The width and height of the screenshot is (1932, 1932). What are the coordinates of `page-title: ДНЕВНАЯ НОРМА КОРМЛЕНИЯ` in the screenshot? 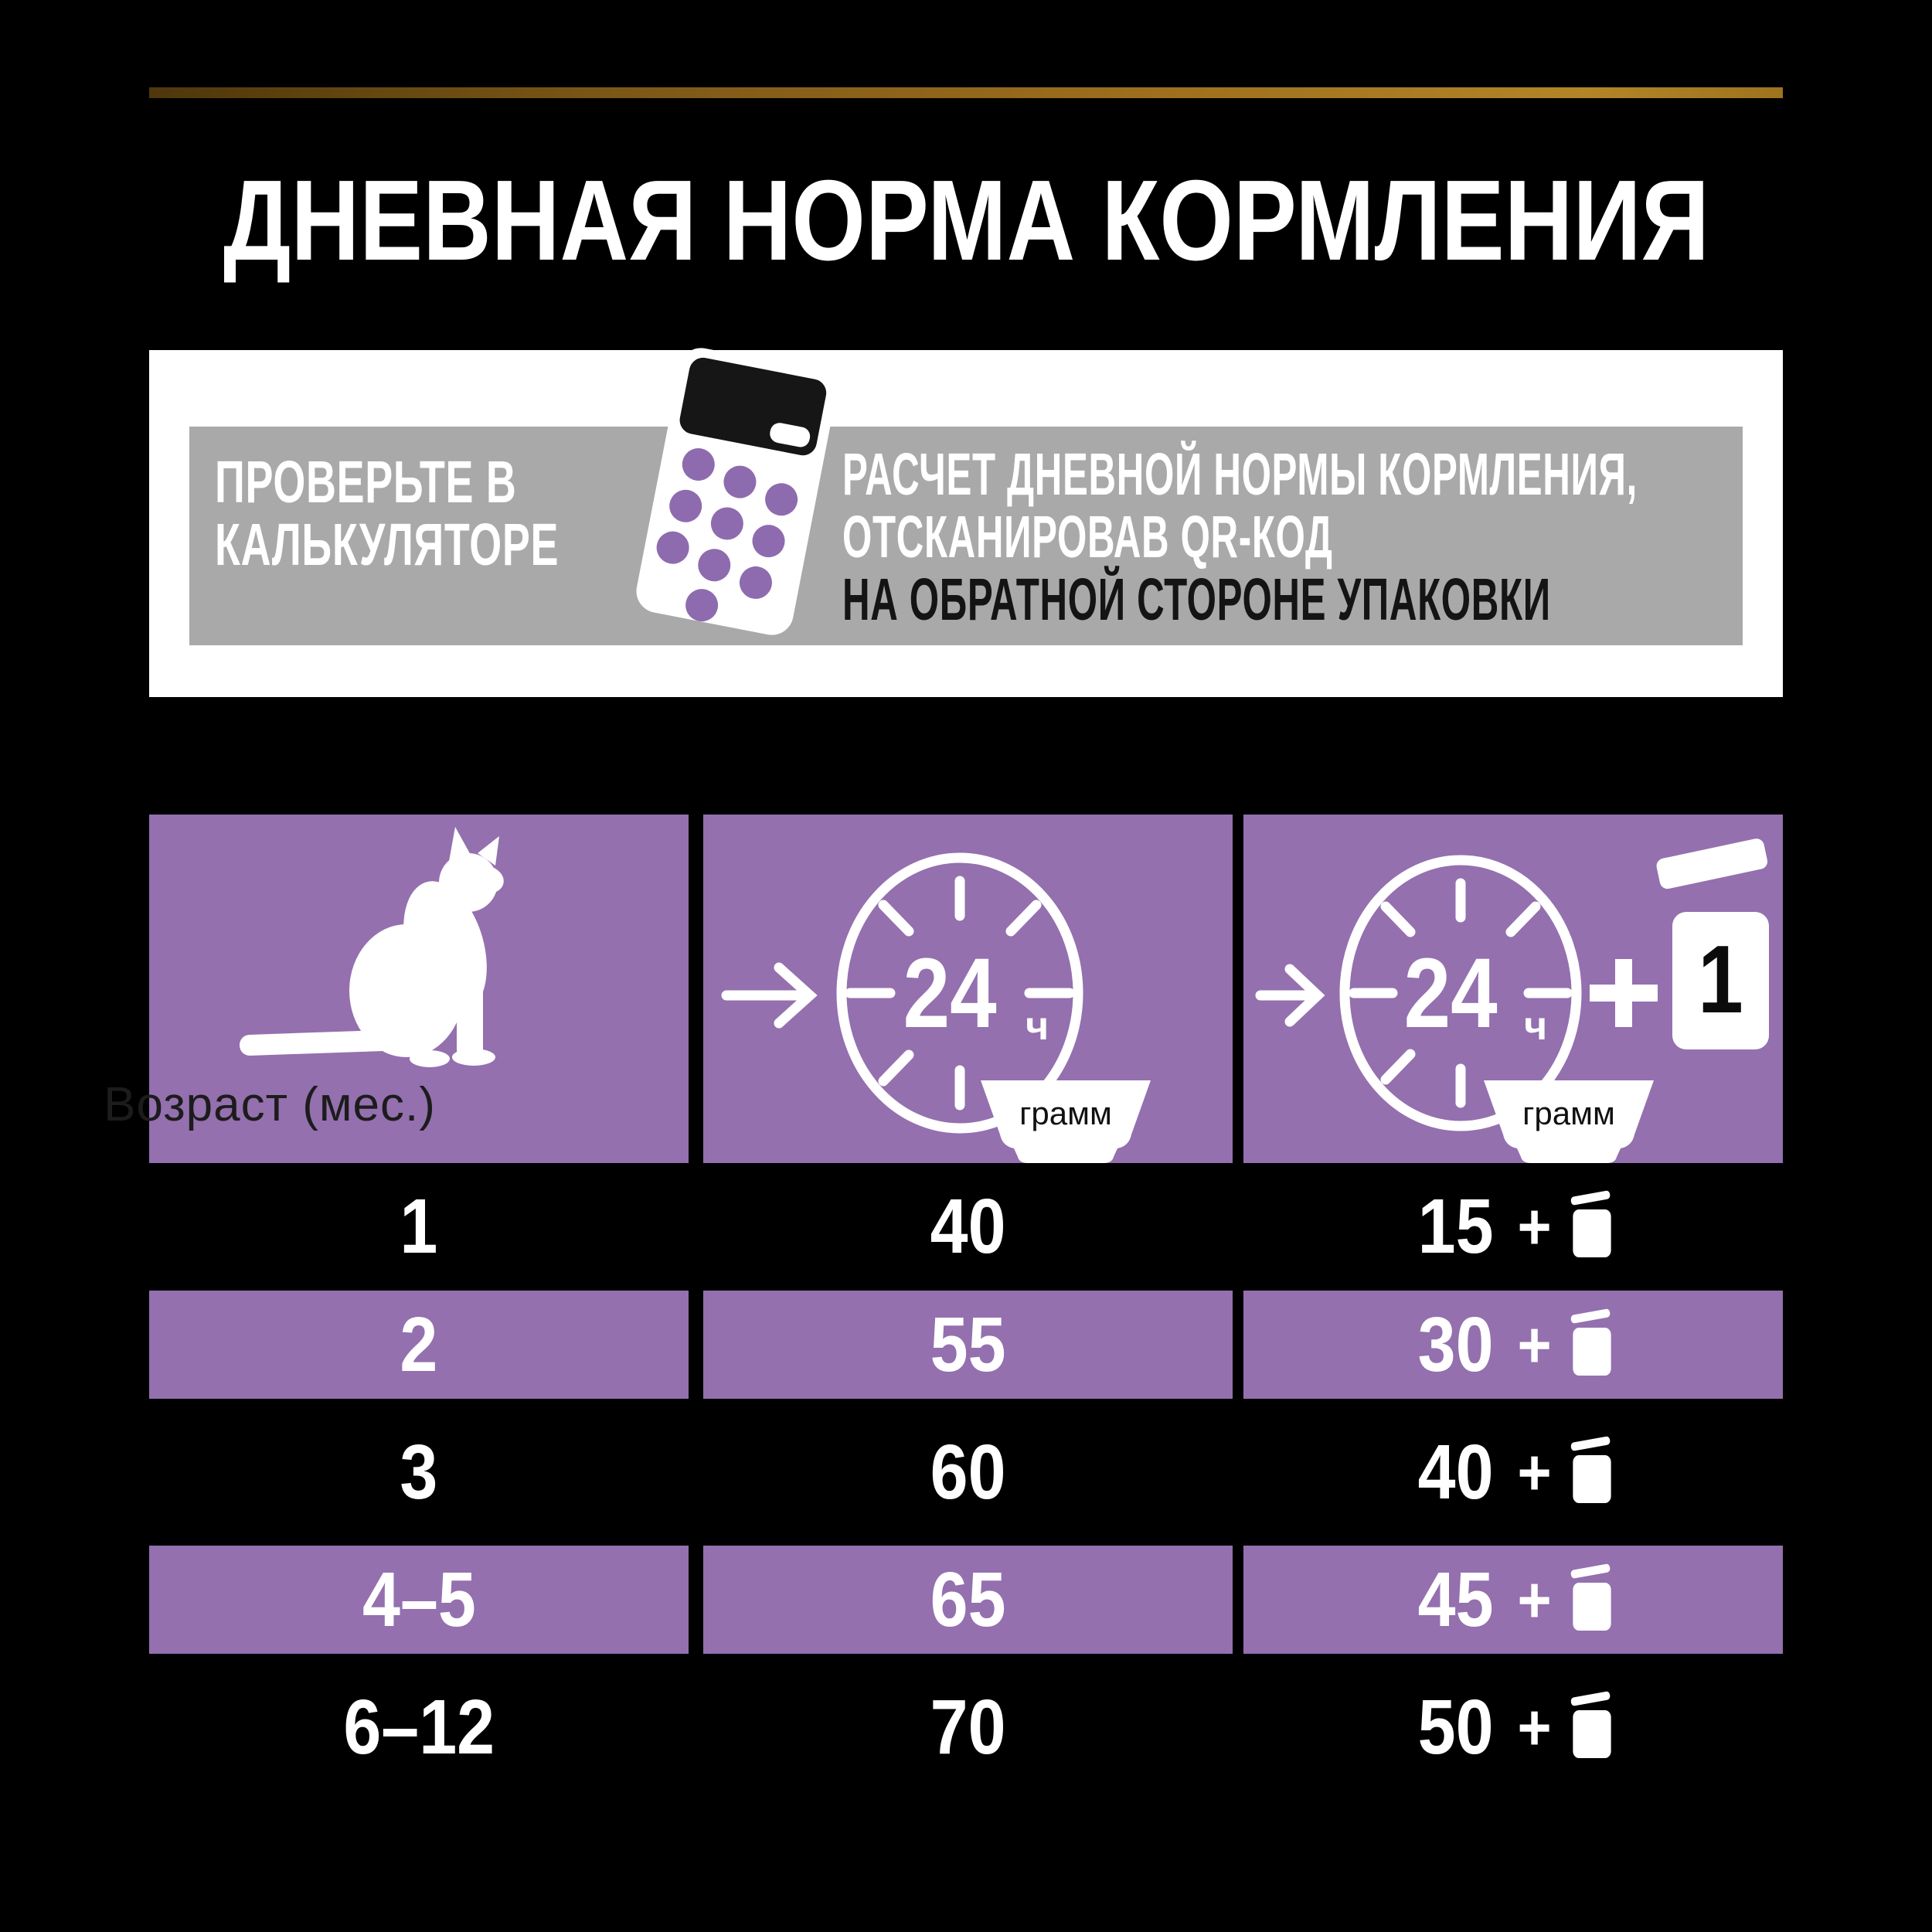 It's located at (966, 221).